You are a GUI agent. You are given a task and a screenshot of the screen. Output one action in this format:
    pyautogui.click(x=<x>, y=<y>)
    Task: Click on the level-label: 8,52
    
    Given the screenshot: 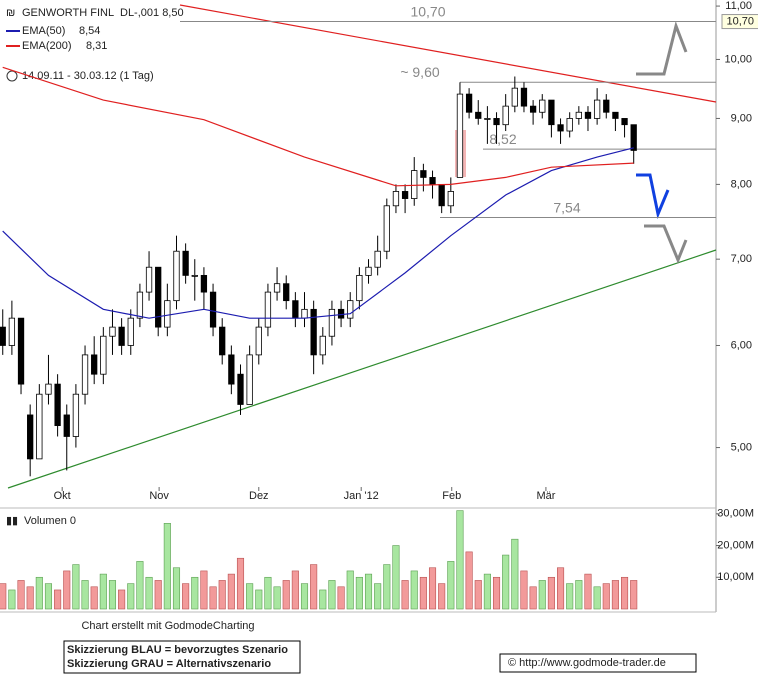 What is the action you would take?
    pyautogui.click(x=502, y=139)
    